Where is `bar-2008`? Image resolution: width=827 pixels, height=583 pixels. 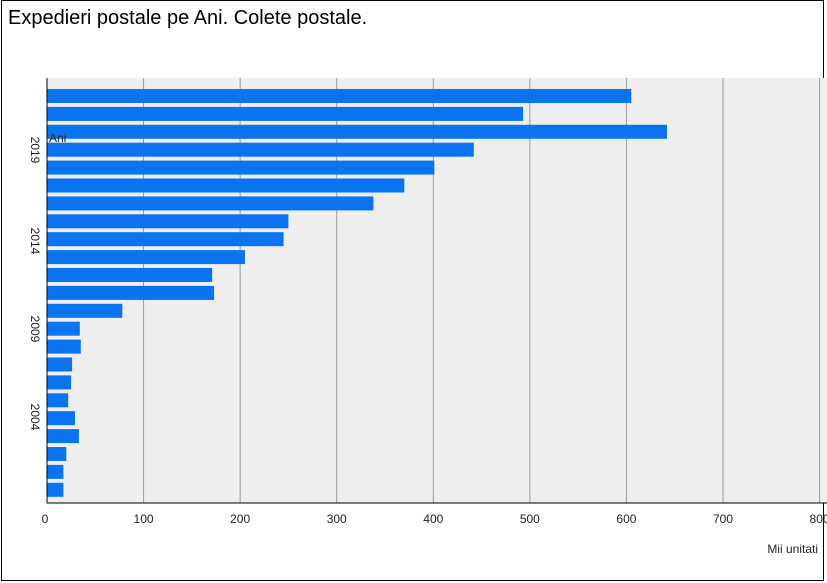 bar-2008 is located at coordinates (60, 364).